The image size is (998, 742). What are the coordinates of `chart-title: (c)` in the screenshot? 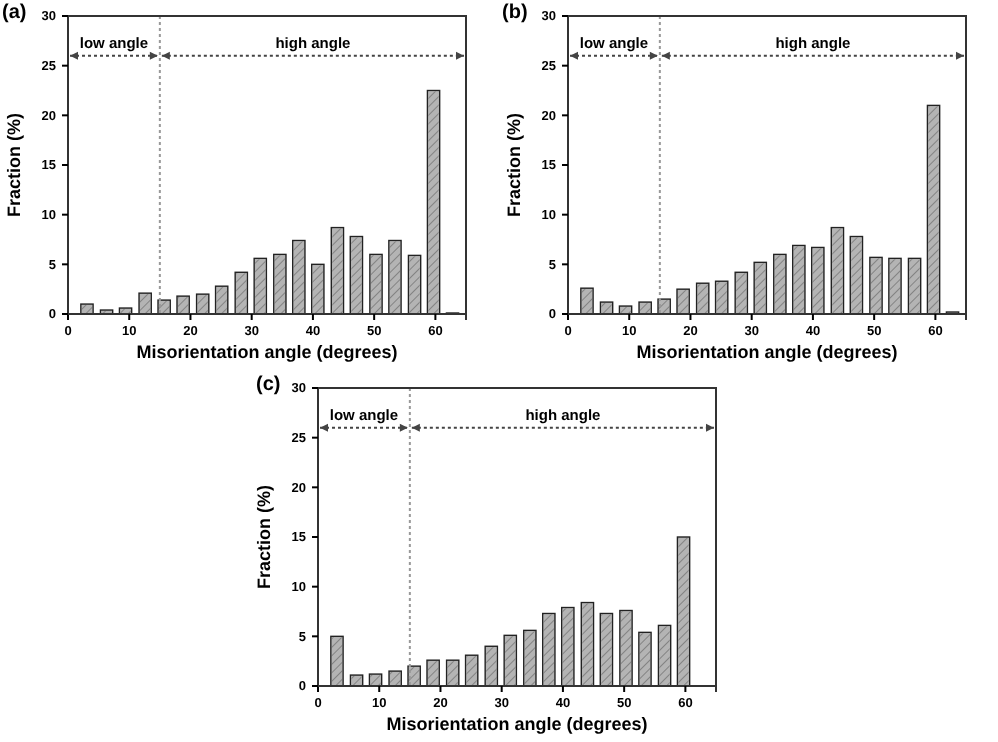 It's located at (268, 385).